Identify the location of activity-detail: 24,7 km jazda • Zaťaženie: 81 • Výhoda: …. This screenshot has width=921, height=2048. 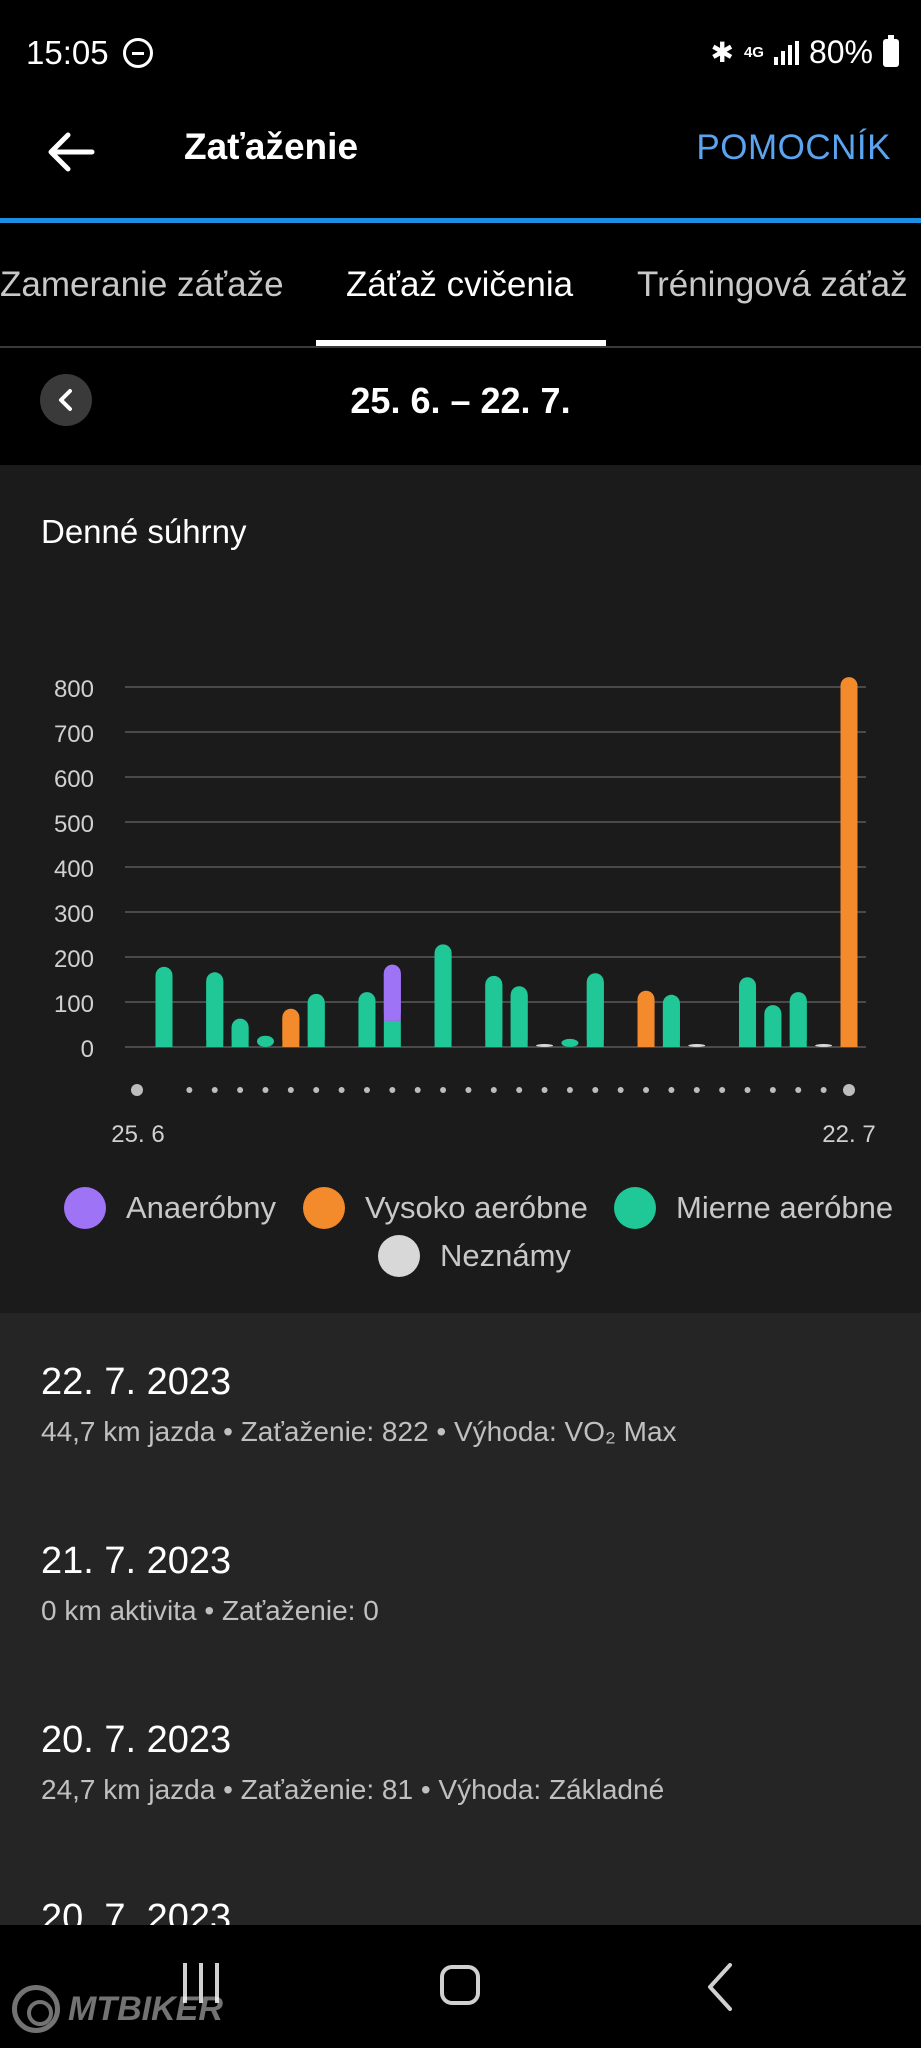
(353, 1789).